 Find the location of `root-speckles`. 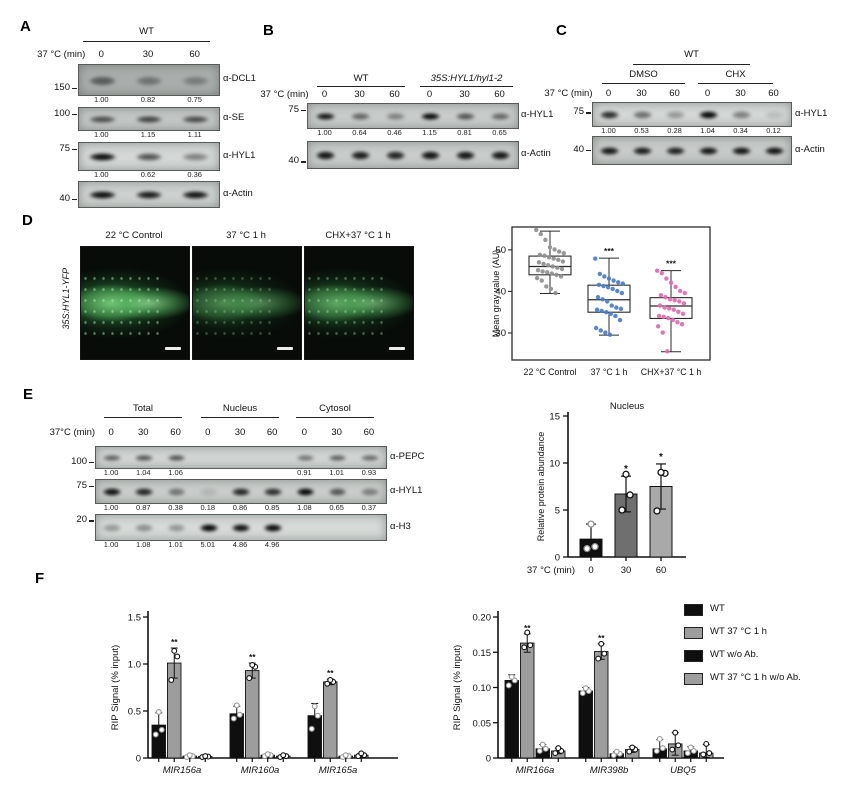

root-speckles is located at coordinates (344, 304).